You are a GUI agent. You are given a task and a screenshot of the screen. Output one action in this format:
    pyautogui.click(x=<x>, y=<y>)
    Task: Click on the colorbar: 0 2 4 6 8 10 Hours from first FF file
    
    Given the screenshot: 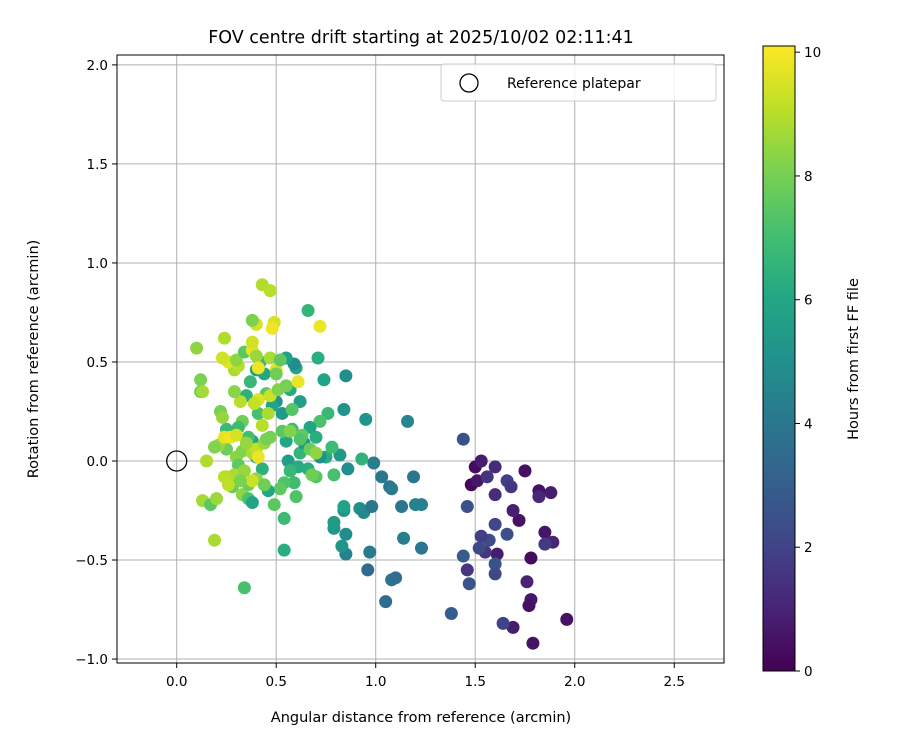 What is the action you would take?
    pyautogui.click(x=812, y=362)
    